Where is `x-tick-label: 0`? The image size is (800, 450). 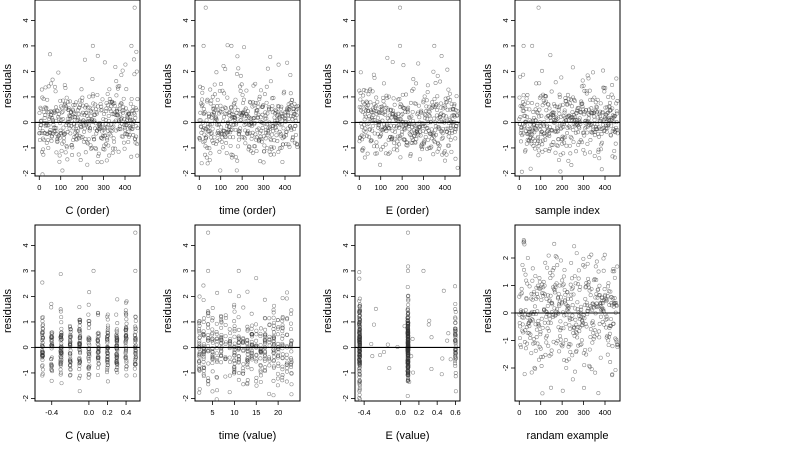 x-tick-label: 0 is located at coordinates (359, 187).